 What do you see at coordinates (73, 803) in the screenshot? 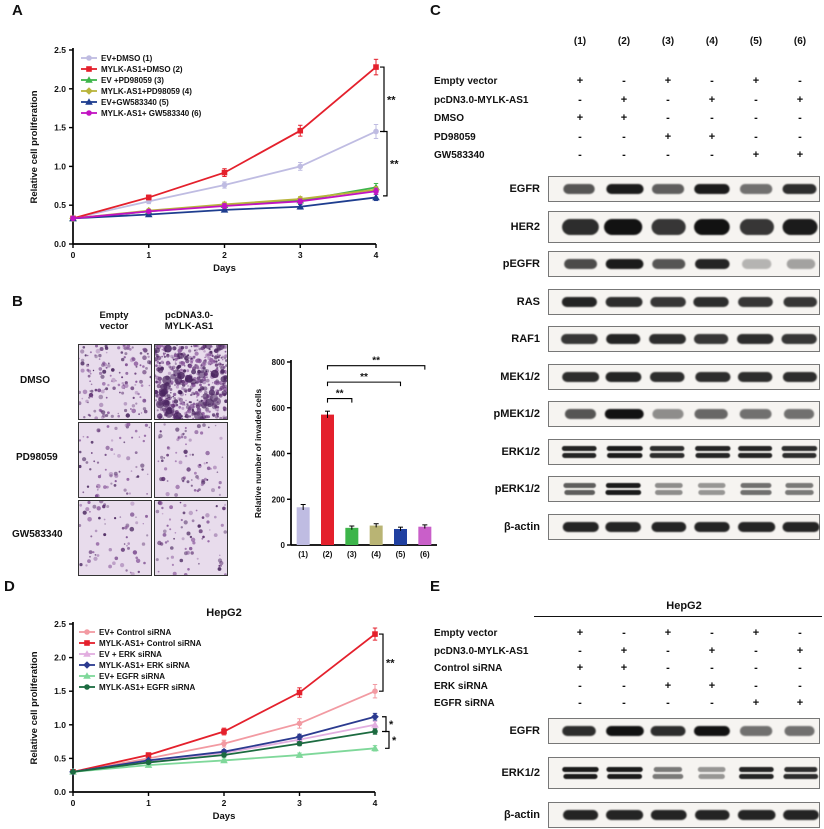
I see `chart-text: 0` at bounding box center [73, 803].